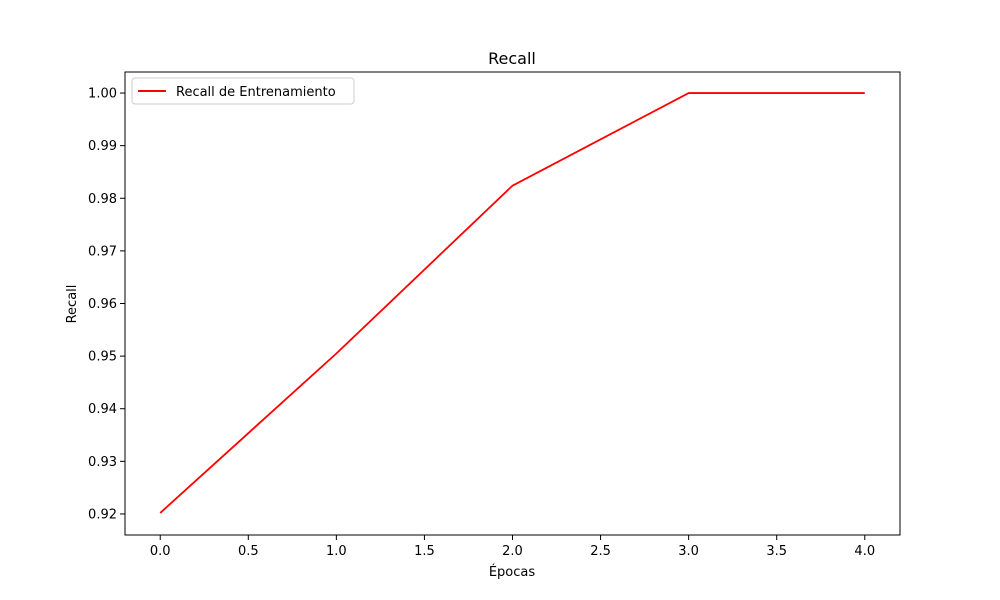 This screenshot has height=600, width=1000. I want to click on legend: Recall de Entrenamiento, so click(243, 91).